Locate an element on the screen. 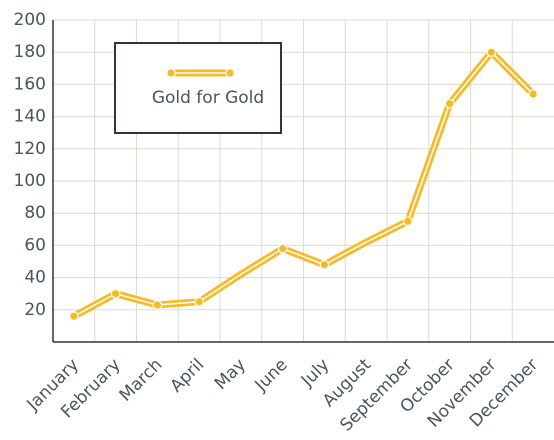 This screenshot has height=440, width=554. x-tick-label: March is located at coordinates (141, 380).